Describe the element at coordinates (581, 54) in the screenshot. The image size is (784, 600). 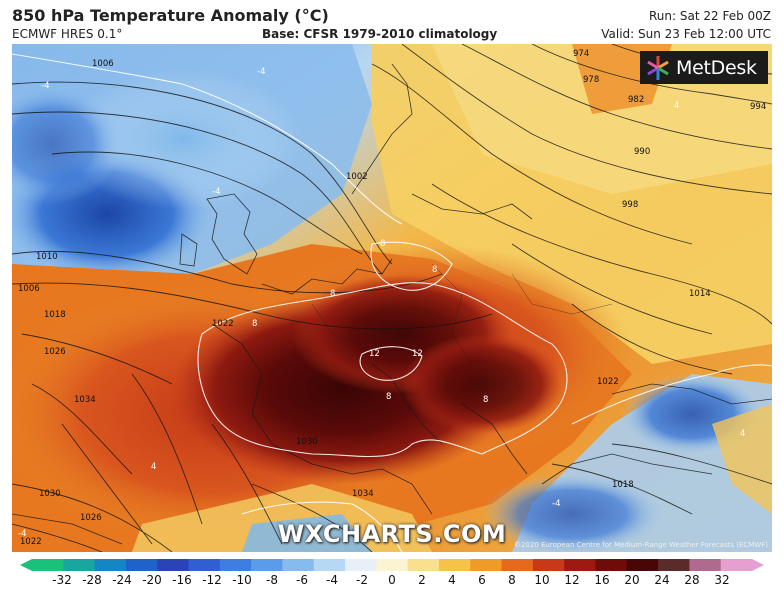
I see `isobar-label: 974` at that location.